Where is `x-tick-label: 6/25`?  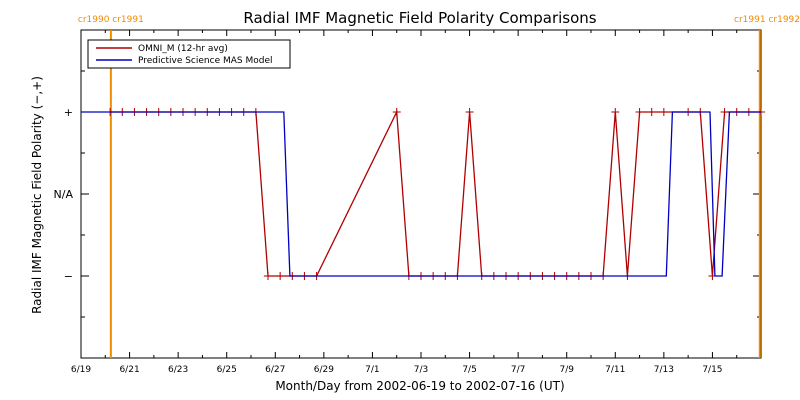 x-tick-label: 6/25 is located at coordinates (227, 370).